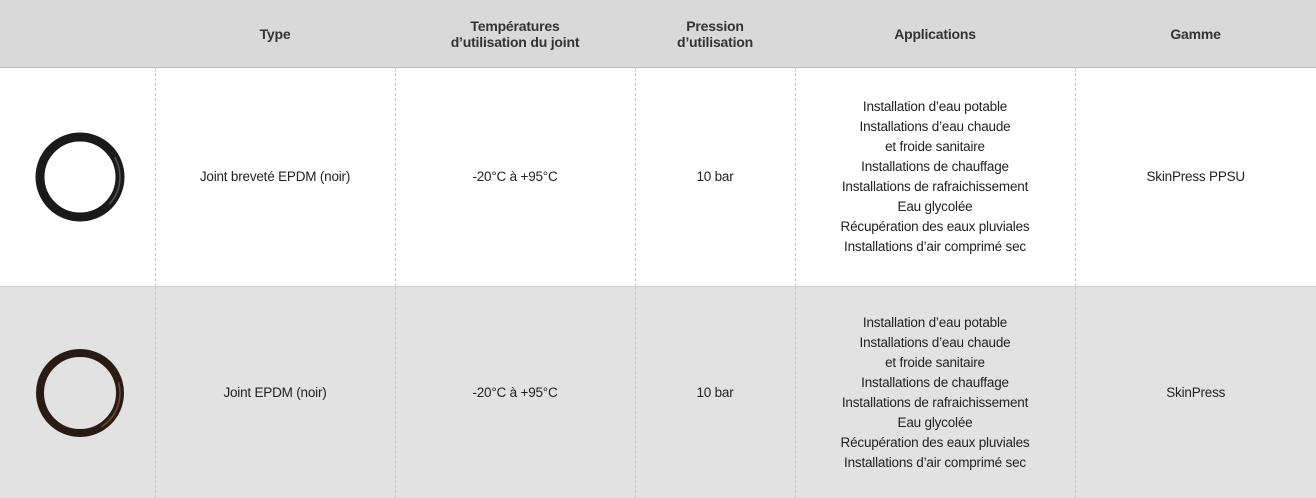  I want to click on header-text: d’utilisation du joint, so click(515, 42).